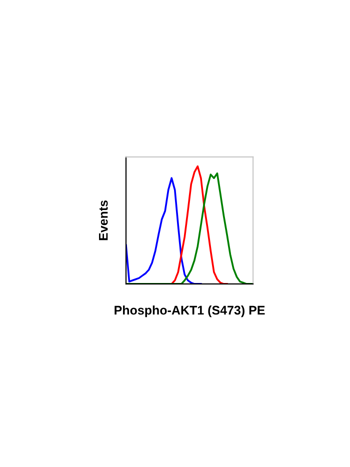 This screenshot has height=467, width=350. What do you see at coordinates (189, 311) in the screenshot?
I see `x-axis-title: Phospho-AKT1 (S473) PE` at bounding box center [189, 311].